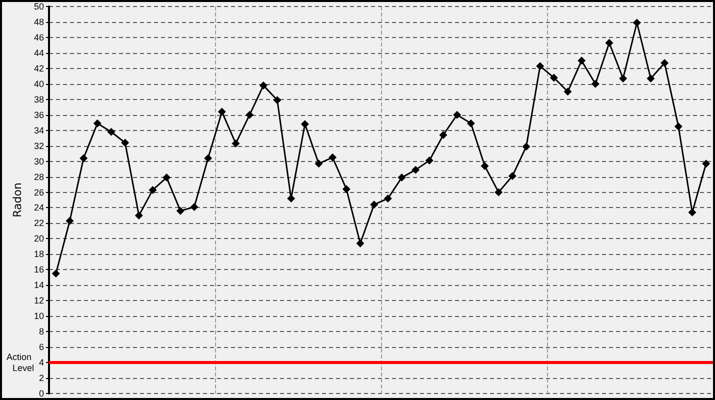 The width and height of the screenshot is (715, 400). I want to click on y-tick-label: 18, so click(39, 254).